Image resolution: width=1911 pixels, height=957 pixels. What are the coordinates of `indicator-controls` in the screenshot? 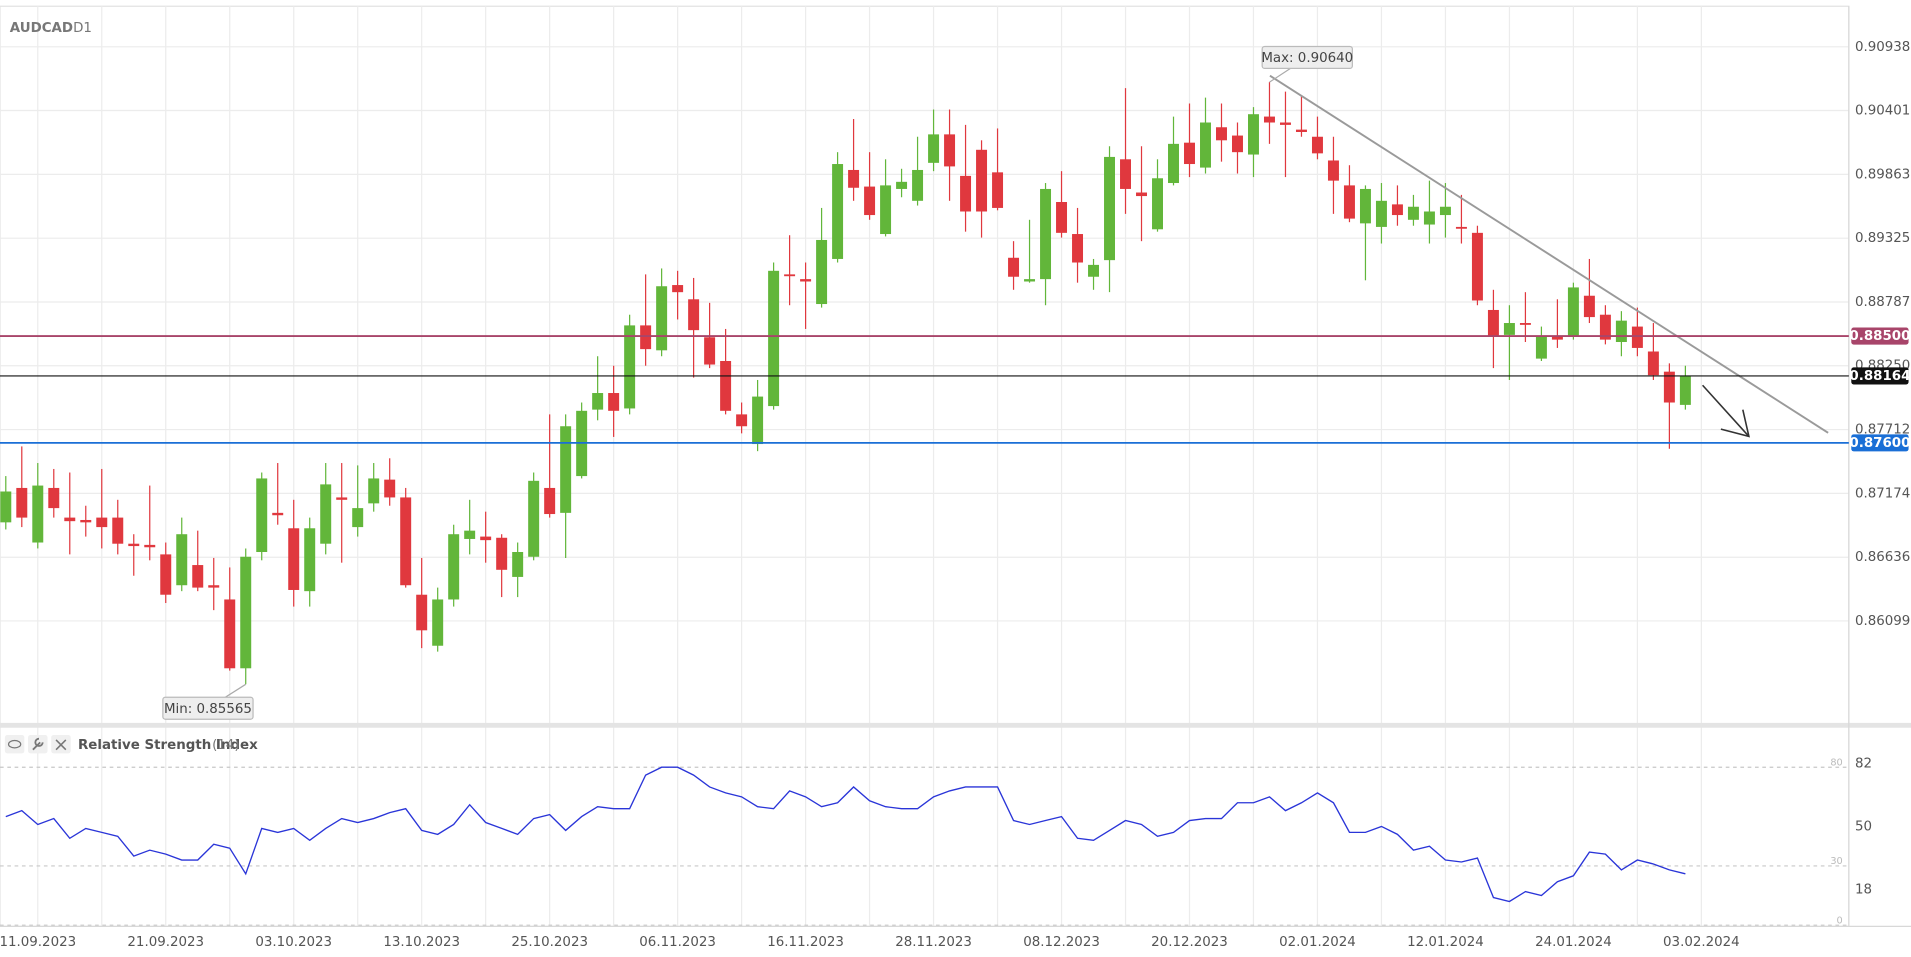 It's located at (37, 744).